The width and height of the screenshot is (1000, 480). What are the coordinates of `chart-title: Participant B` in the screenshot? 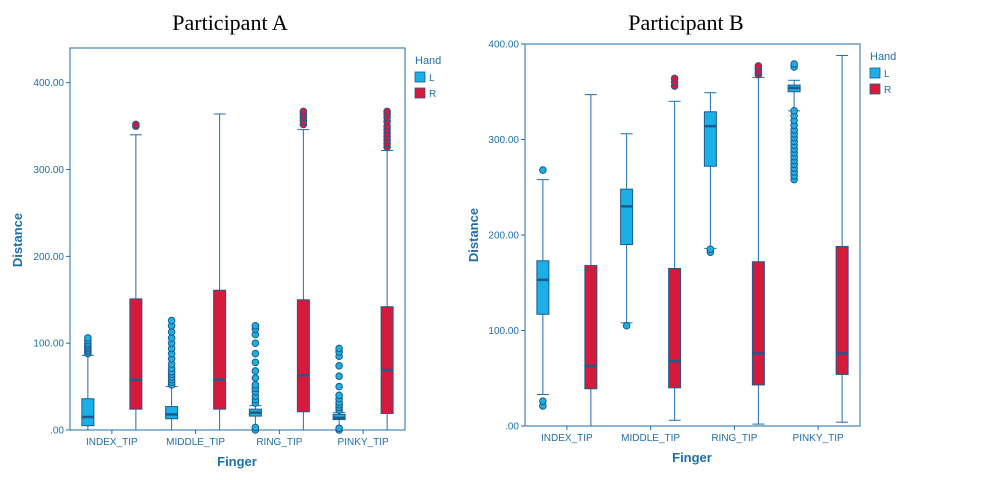 It's located at (685, 22).